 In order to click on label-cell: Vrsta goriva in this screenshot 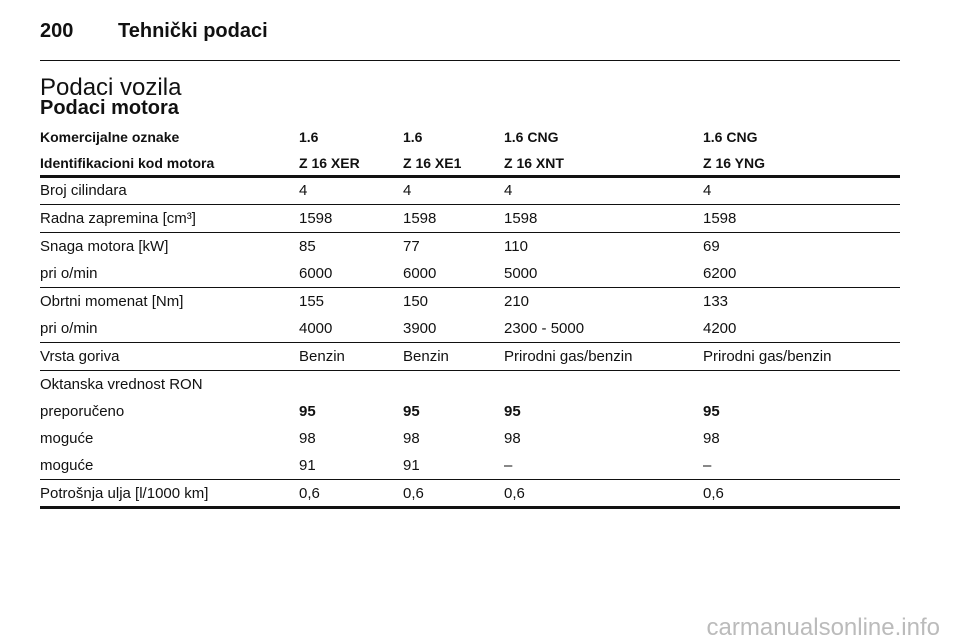, I will do `click(80, 356)`.